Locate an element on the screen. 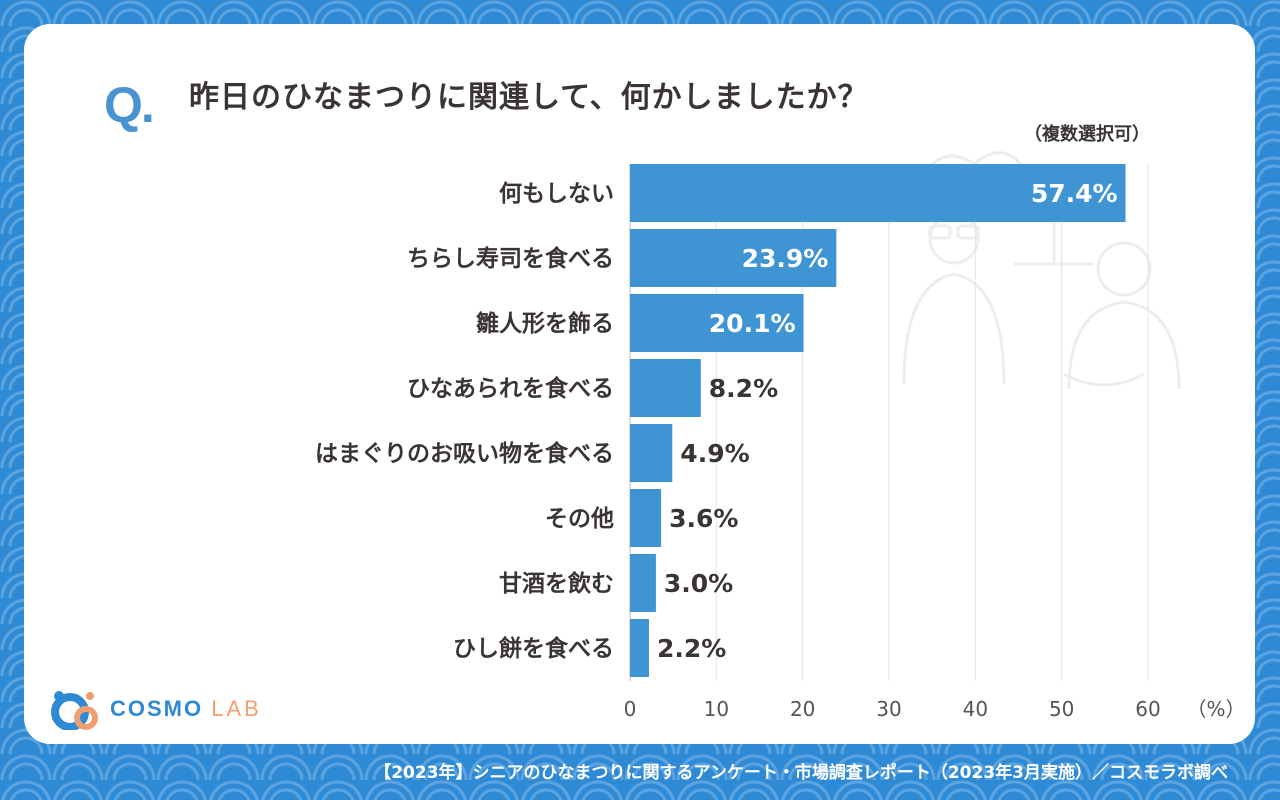 This screenshot has width=1280, height=800. logo-text: COSMO LAB is located at coordinates (186, 709).